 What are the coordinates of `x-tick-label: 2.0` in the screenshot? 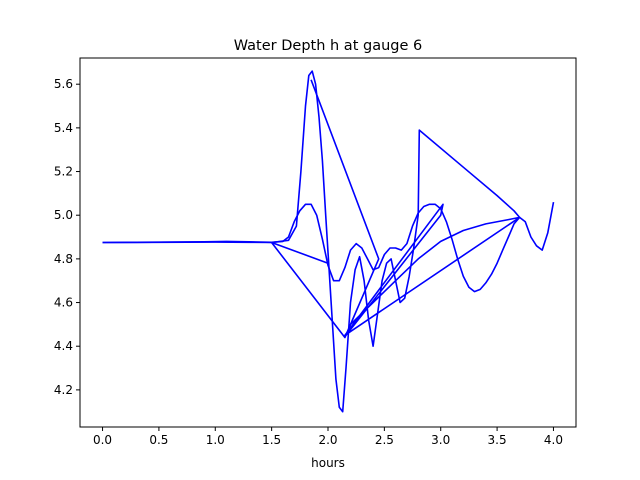 It's located at (327, 440).